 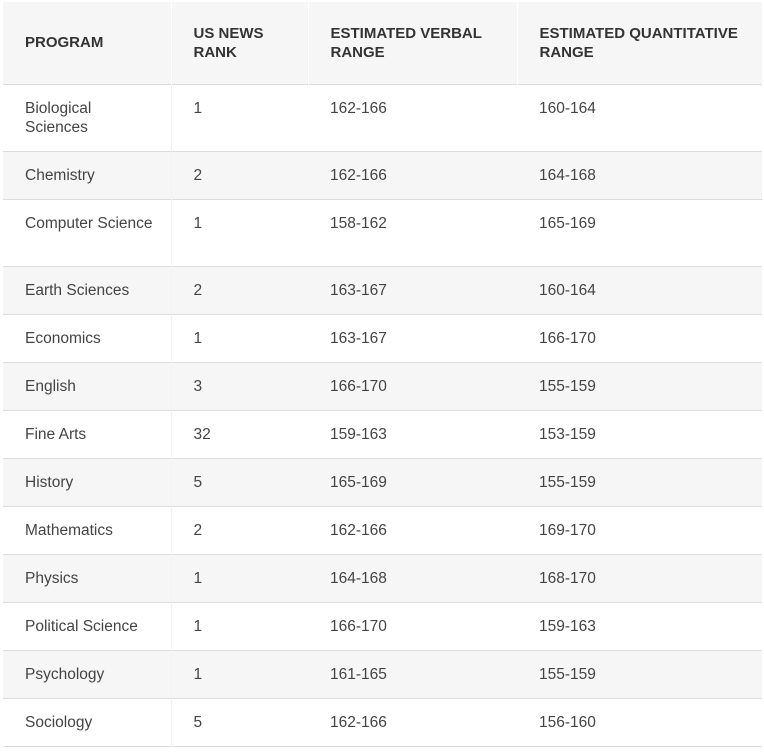 I want to click on table-row: English 3 166-170 155-159, so click(x=382, y=386).